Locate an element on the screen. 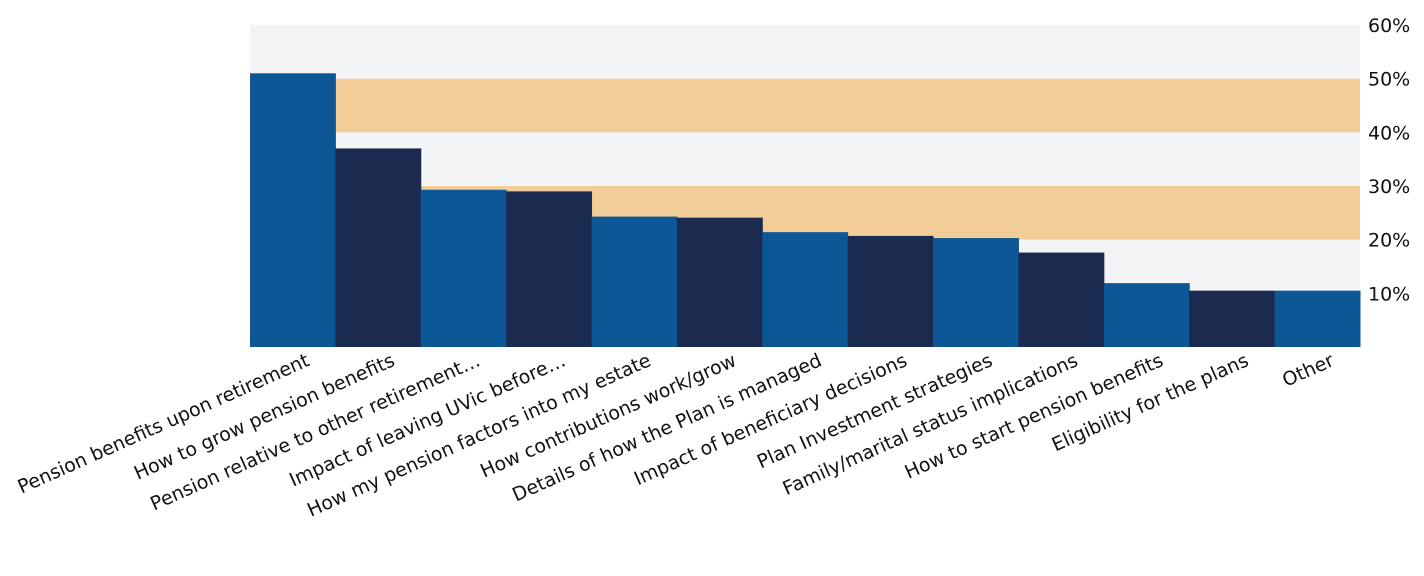 Image resolution: width=1424 pixels, height=576 pixels. x-category-label: Other is located at coordinates (1308, 370).